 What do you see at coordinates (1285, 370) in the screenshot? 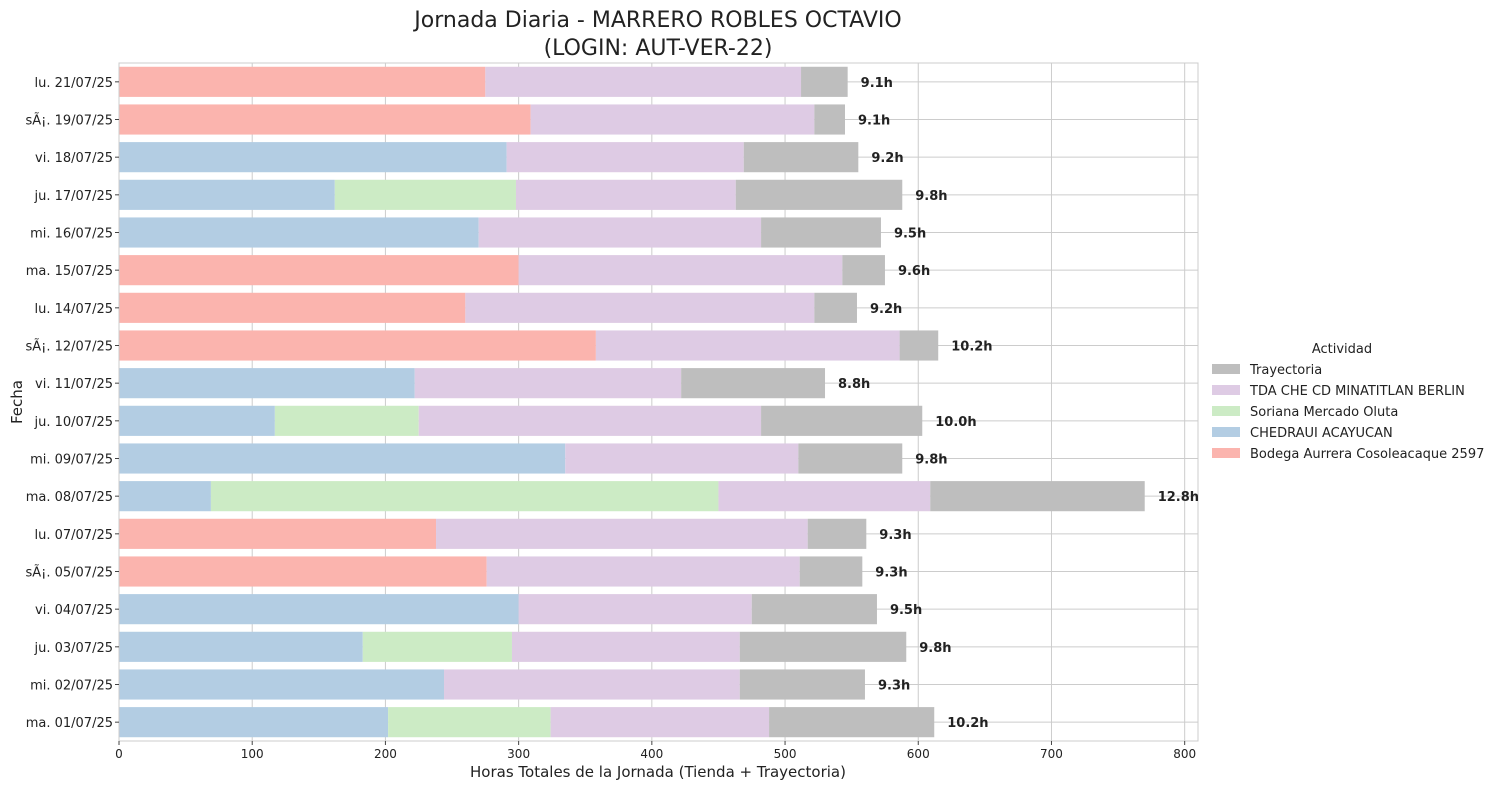
I see `legend-label: Trayectoria` at bounding box center [1285, 370].